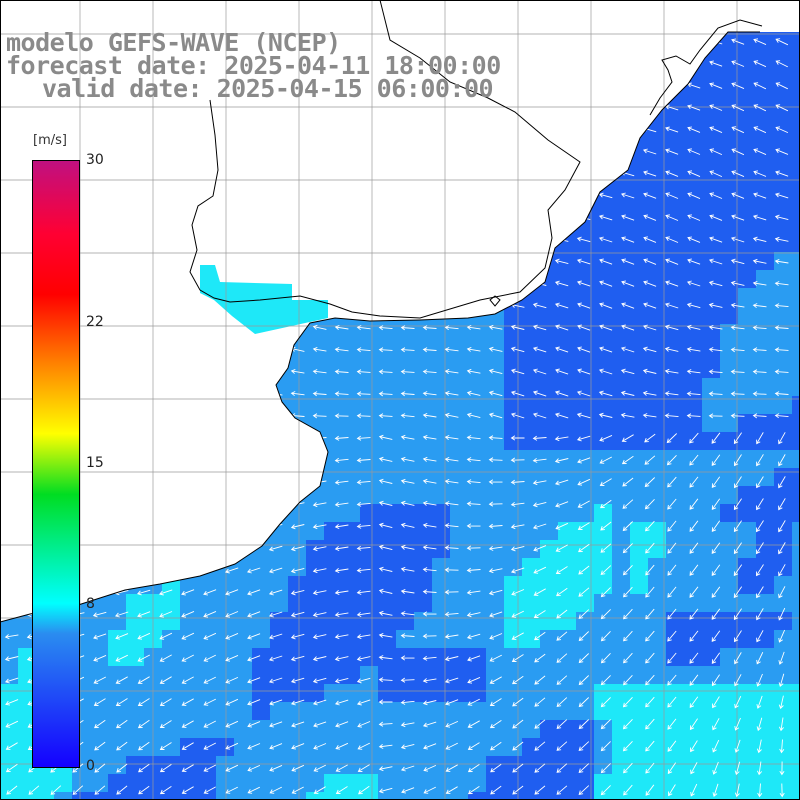 The image size is (800, 800). I want to click on colorbar-tick-label: 30, so click(95, 160).